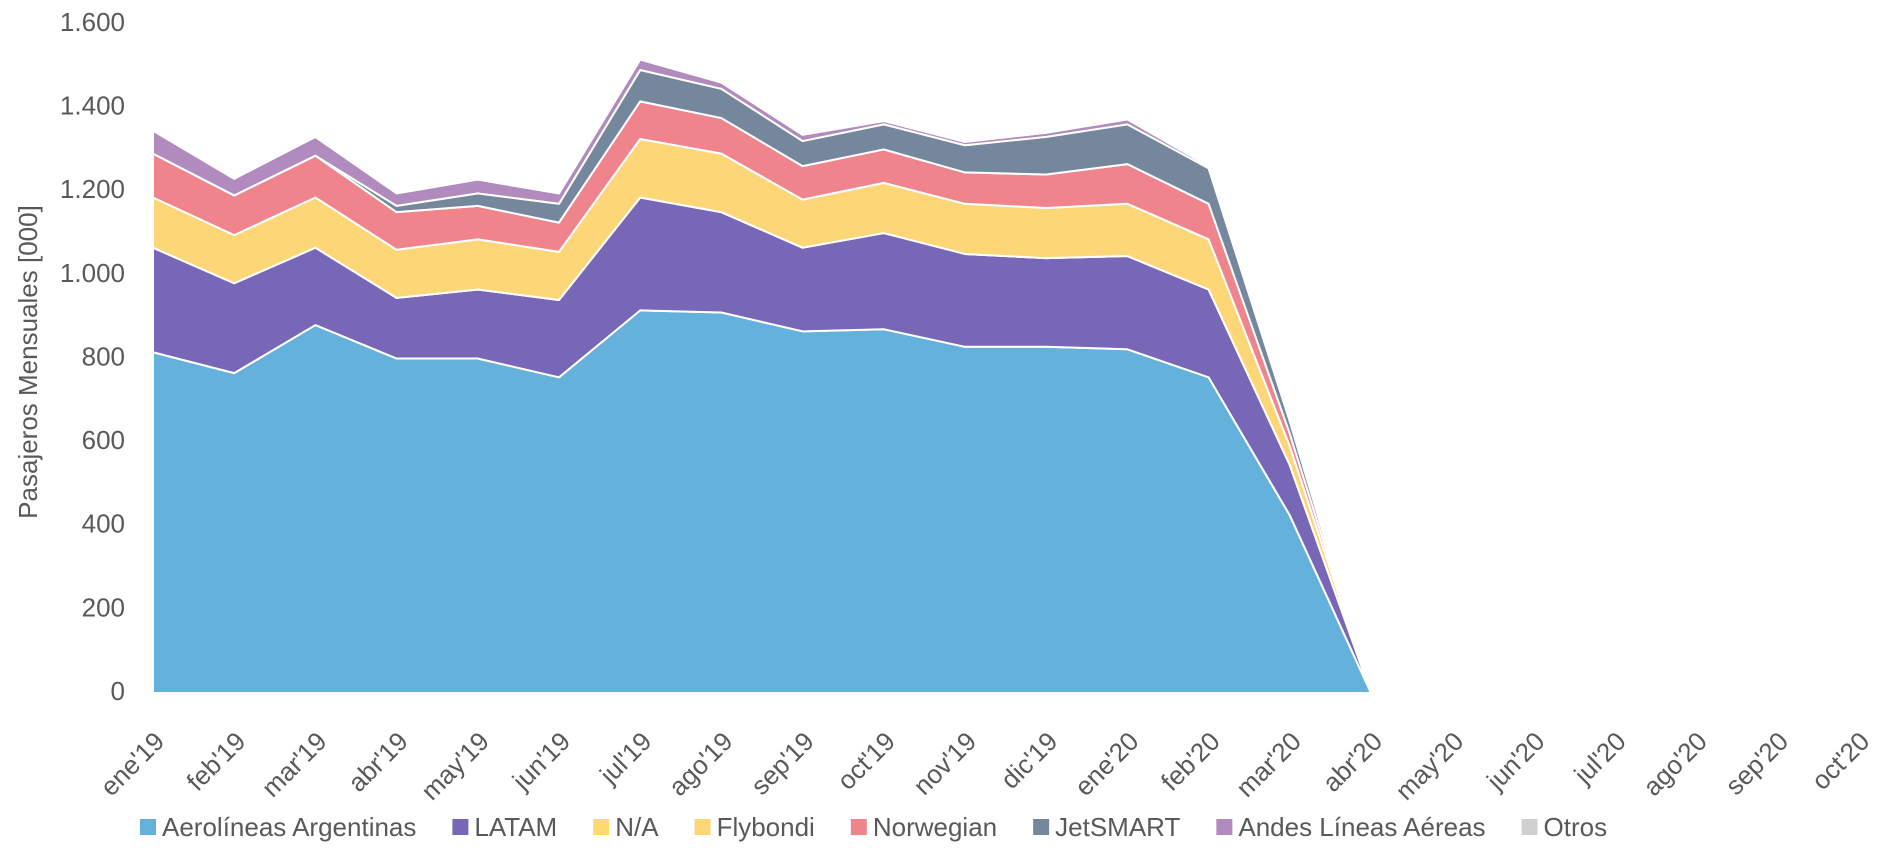  I want to click on legend-label: Flybondi, so click(766, 827).